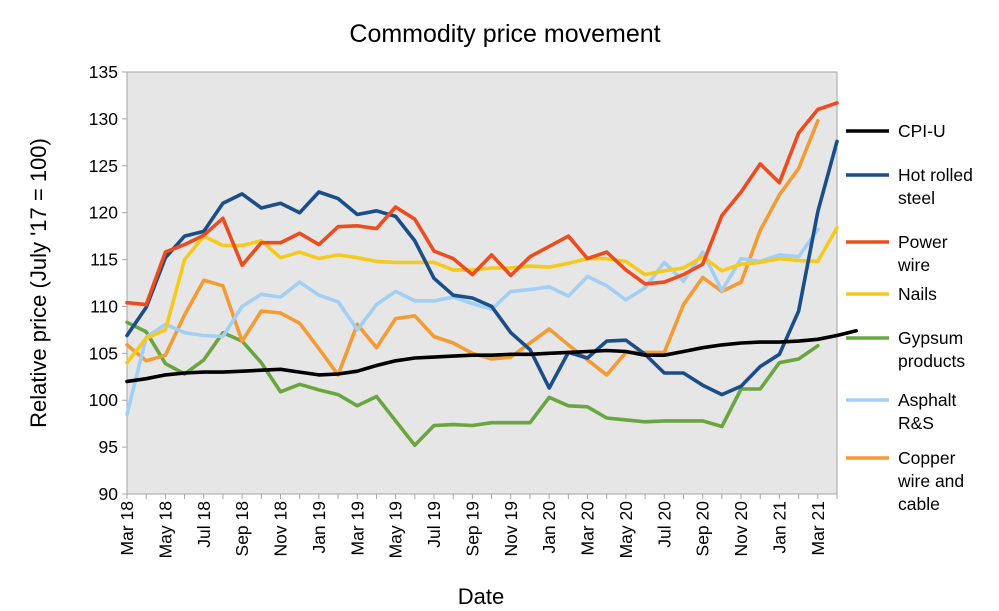  Describe the element at coordinates (916, 423) in the screenshot. I see `legend-label: R&S` at that location.